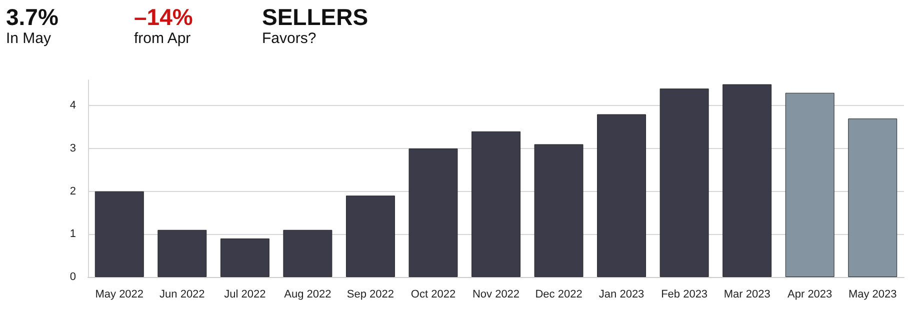 Image resolution: width=912 pixels, height=328 pixels. What do you see at coordinates (29, 39) in the screenshot?
I see `text: In May` at bounding box center [29, 39].